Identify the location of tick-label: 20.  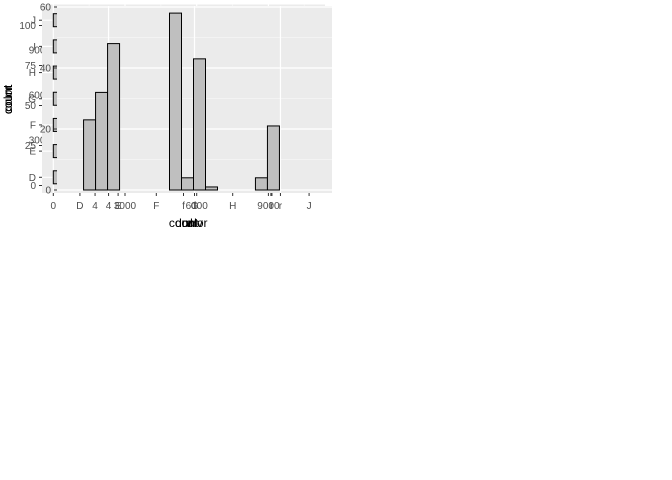
(46, 130).